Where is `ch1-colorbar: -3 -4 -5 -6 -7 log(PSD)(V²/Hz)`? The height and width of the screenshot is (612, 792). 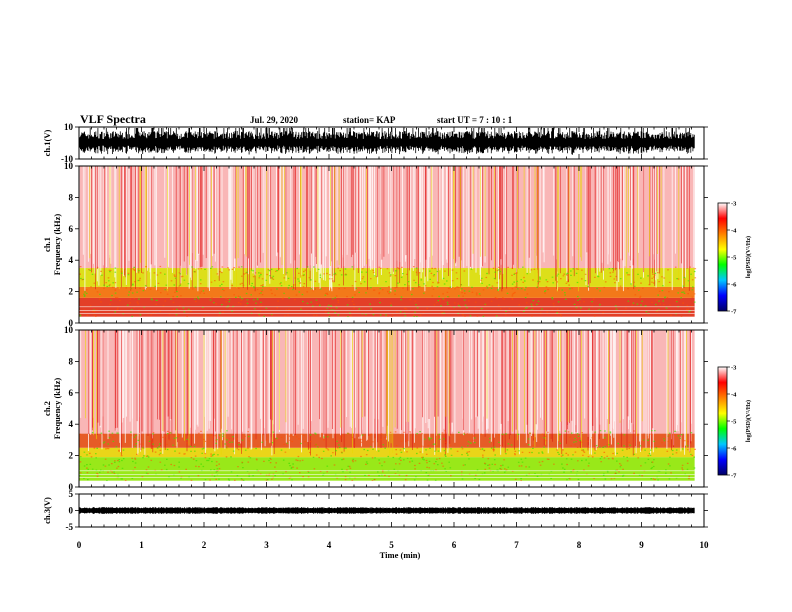 ch1-colorbar: -3 -4 -5 -6 -7 log(PSD)(V²/Hz) is located at coordinates (734, 258).